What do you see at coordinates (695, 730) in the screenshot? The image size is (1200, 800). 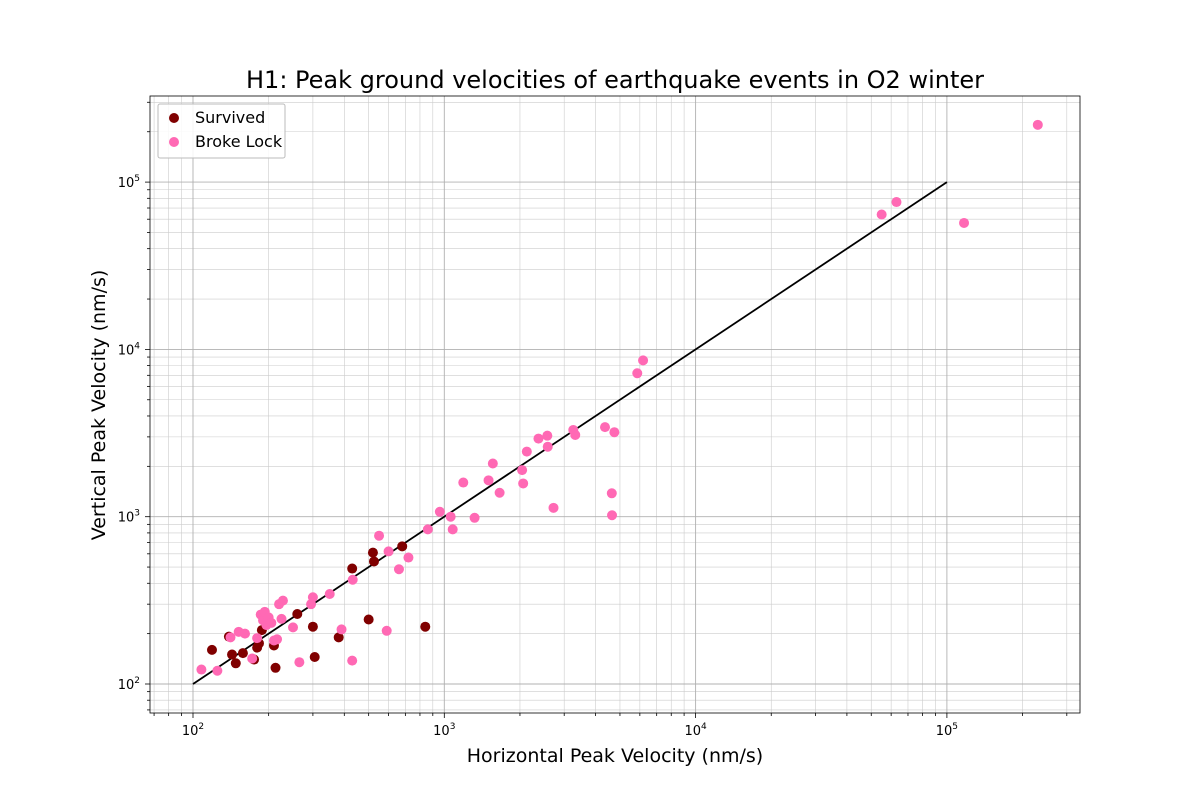 I see `x-tick-label: 104` at bounding box center [695, 730].